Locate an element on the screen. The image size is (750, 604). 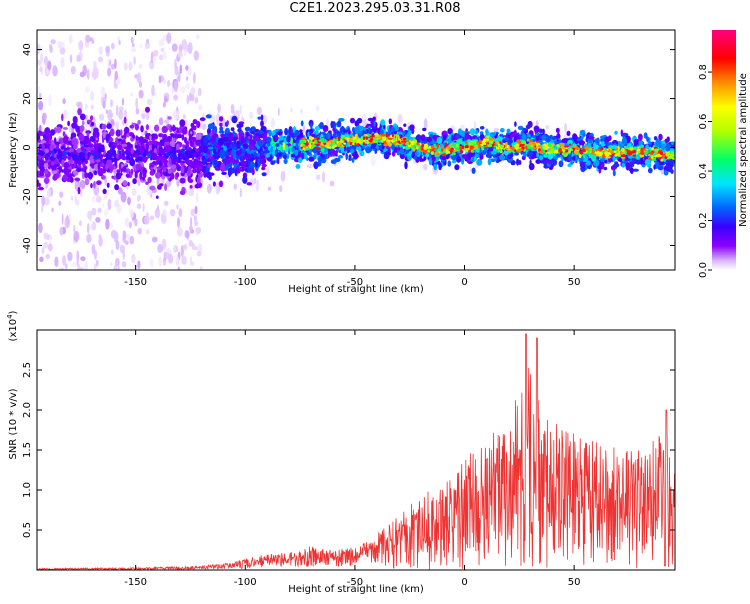
colorbar-gradient-bar is located at coordinates (724, 150).